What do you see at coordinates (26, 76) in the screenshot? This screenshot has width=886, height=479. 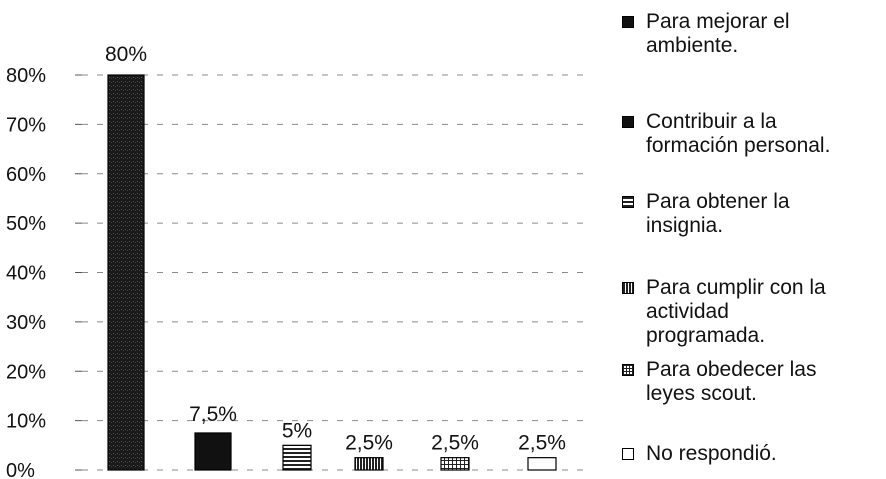 I see `y-tick-label: 80%` at bounding box center [26, 76].